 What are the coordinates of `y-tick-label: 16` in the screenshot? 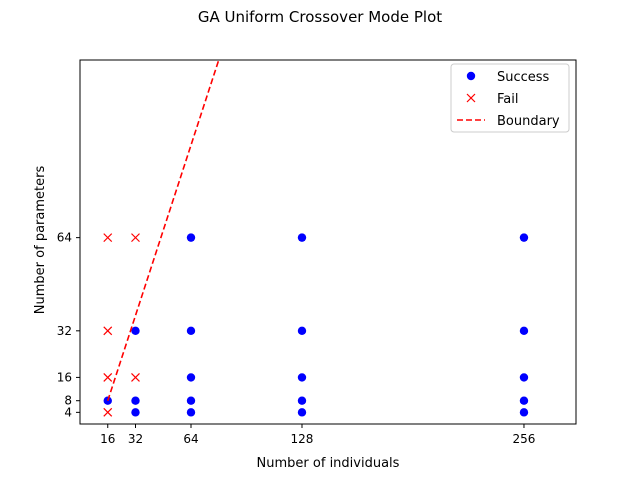 It's located at (64, 377).